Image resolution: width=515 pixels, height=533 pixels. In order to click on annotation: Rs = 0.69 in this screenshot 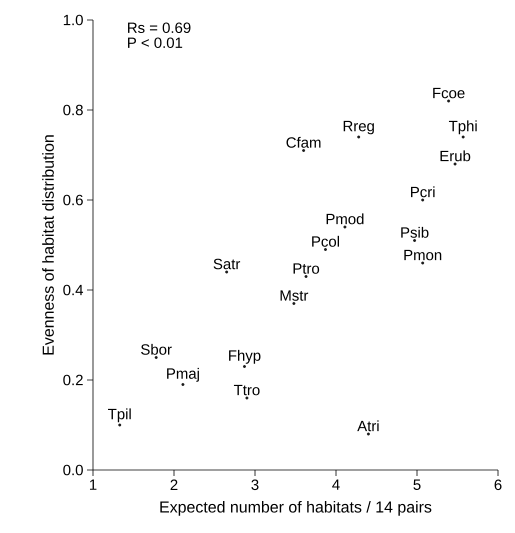, I will do `click(159, 28)`.